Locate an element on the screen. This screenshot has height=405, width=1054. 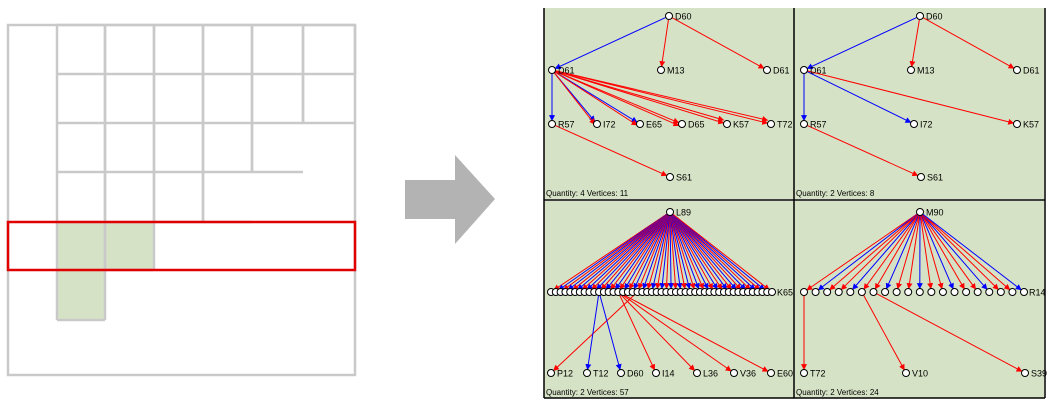
node-label: E65 is located at coordinates (654, 125).